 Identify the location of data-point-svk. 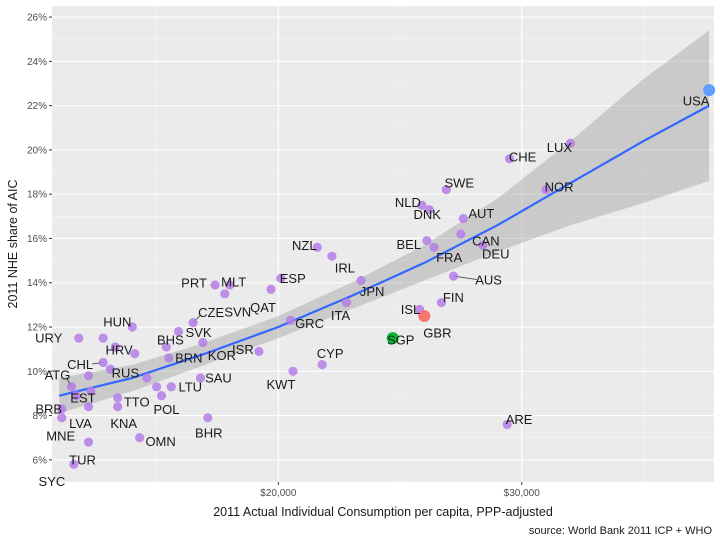
(178, 331).